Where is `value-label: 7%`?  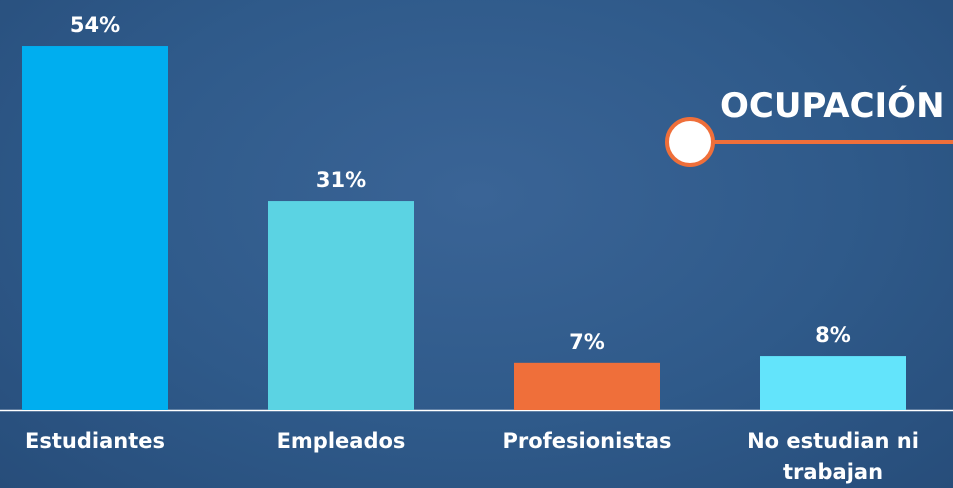
value-label: 7% is located at coordinates (587, 342).